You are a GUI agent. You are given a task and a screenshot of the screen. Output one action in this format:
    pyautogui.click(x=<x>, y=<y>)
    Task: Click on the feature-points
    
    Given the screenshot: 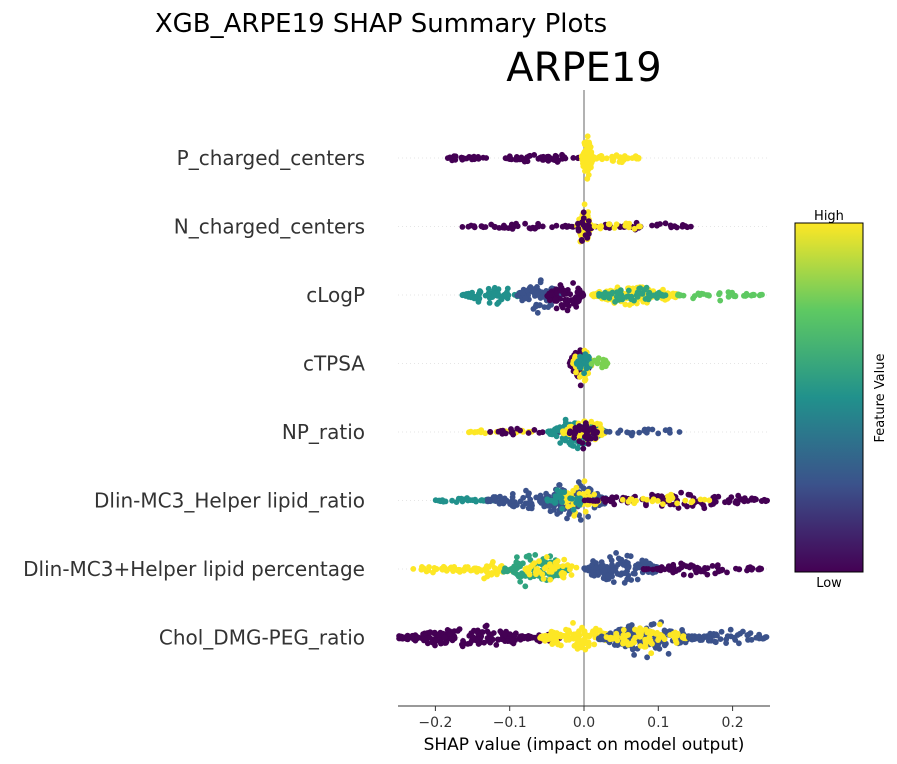 What is the action you would take?
    pyautogui.click(x=601, y=500)
    